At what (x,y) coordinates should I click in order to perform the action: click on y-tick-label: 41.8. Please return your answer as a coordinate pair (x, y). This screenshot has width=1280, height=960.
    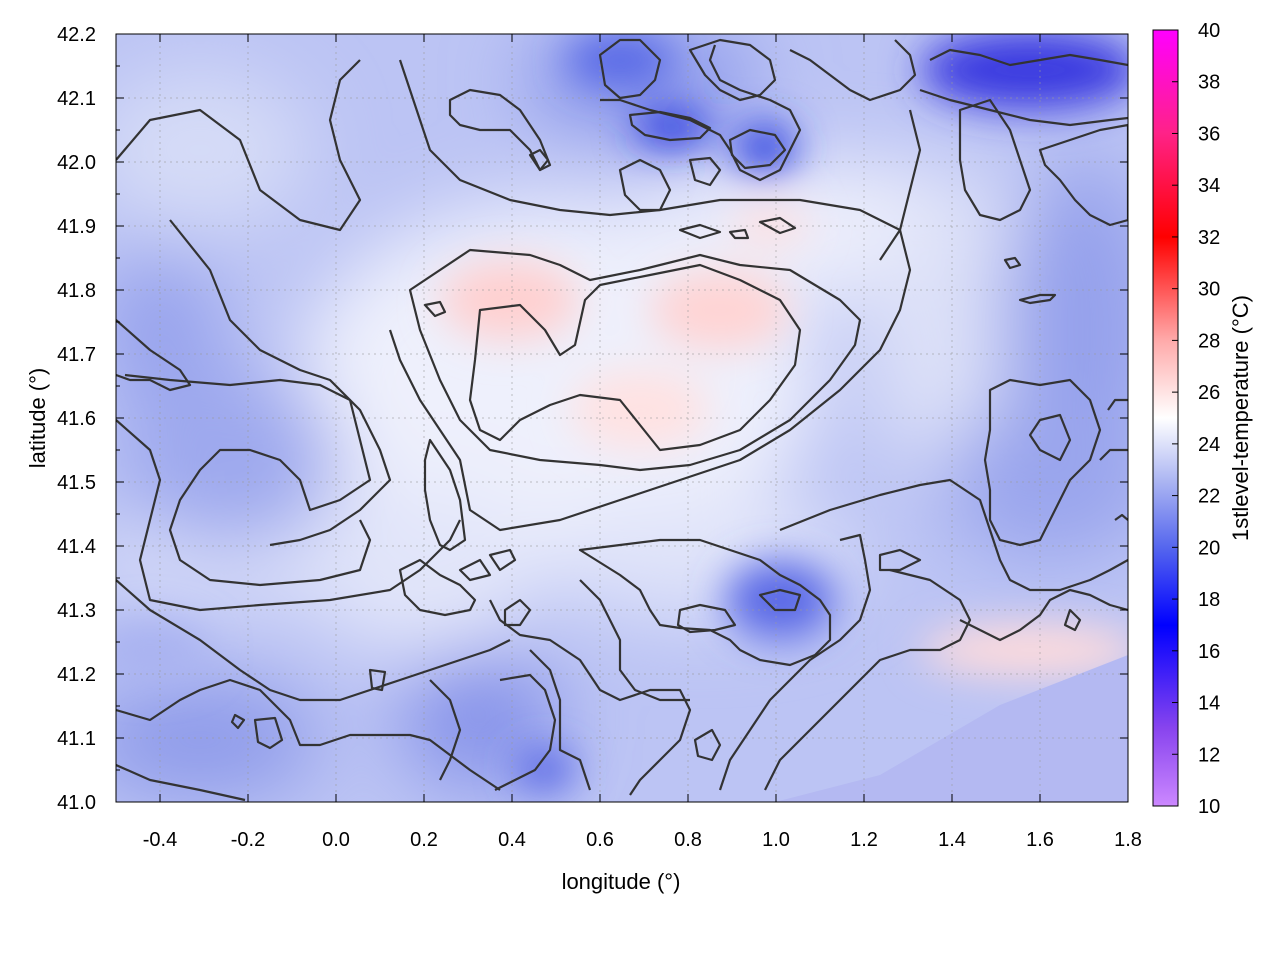
    Looking at the image, I should click on (76, 291).